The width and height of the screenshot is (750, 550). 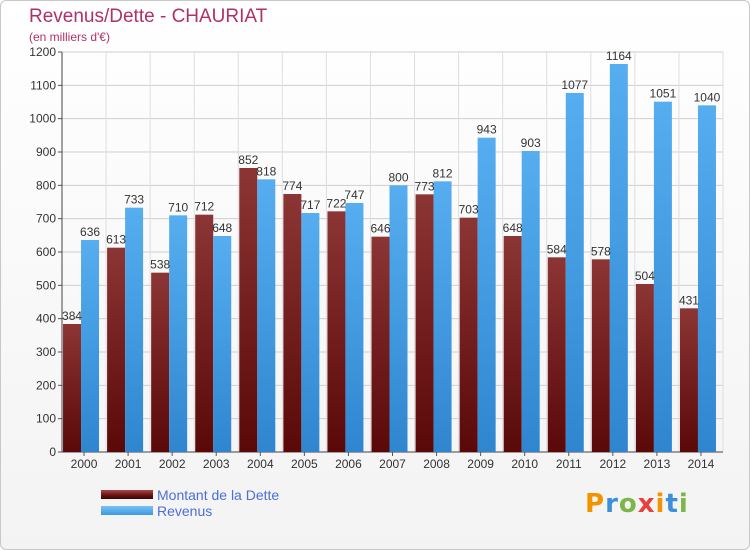 What do you see at coordinates (701, 464) in the screenshot?
I see `x-tick-label: 2014` at bounding box center [701, 464].